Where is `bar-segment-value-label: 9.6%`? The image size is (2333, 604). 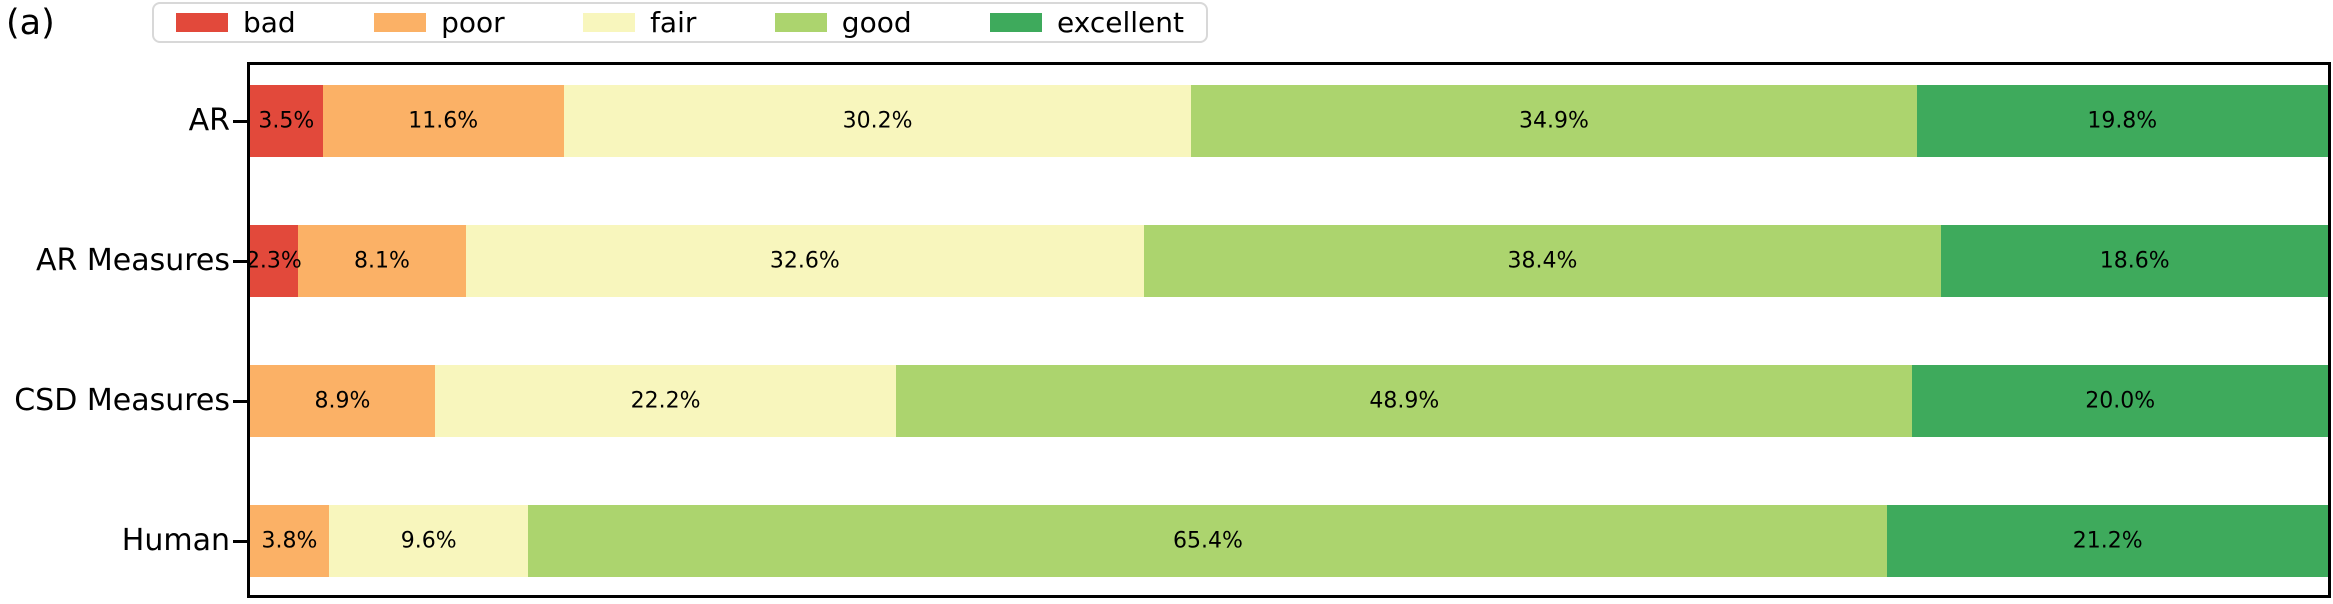
bar-segment-value-label: 9.6% is located at coordinates (428, 541).